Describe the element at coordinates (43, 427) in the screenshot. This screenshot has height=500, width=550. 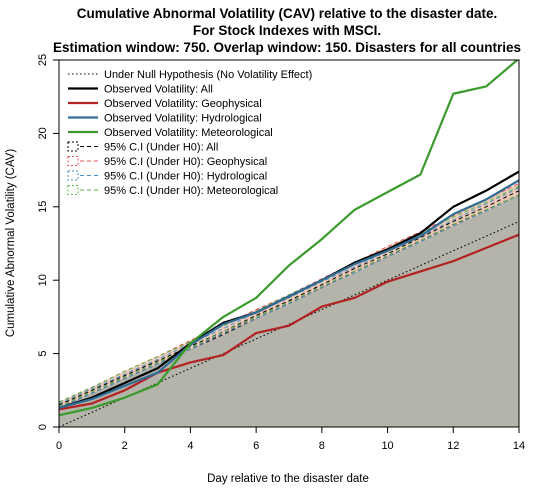
I see `y-tick-label: 0` at that location.